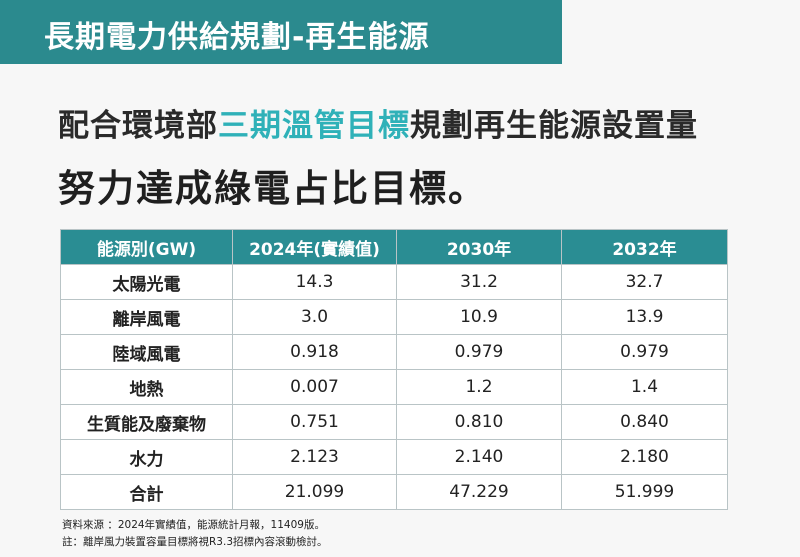 The height and width of the screenshot is (557, 800). What do you see at coordinates (644, 492) in the screenshot?
I see `table-cell: 51.999` at bounding box center [644, 492].